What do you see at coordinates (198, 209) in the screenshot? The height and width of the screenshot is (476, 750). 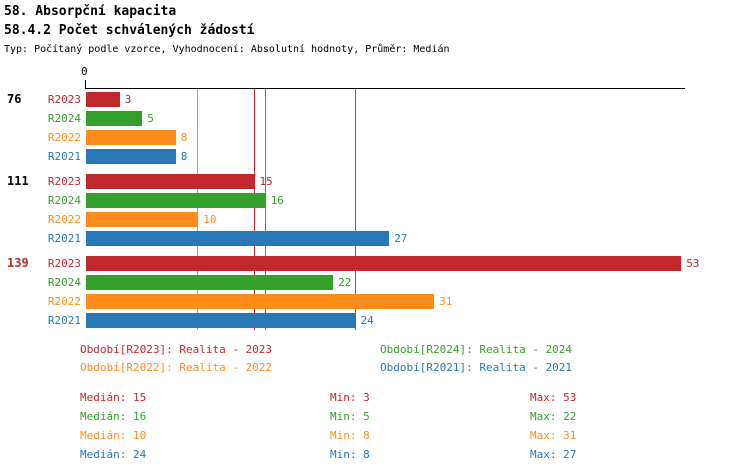 I see `median-line-R2022` at bounding box center [198, 209].